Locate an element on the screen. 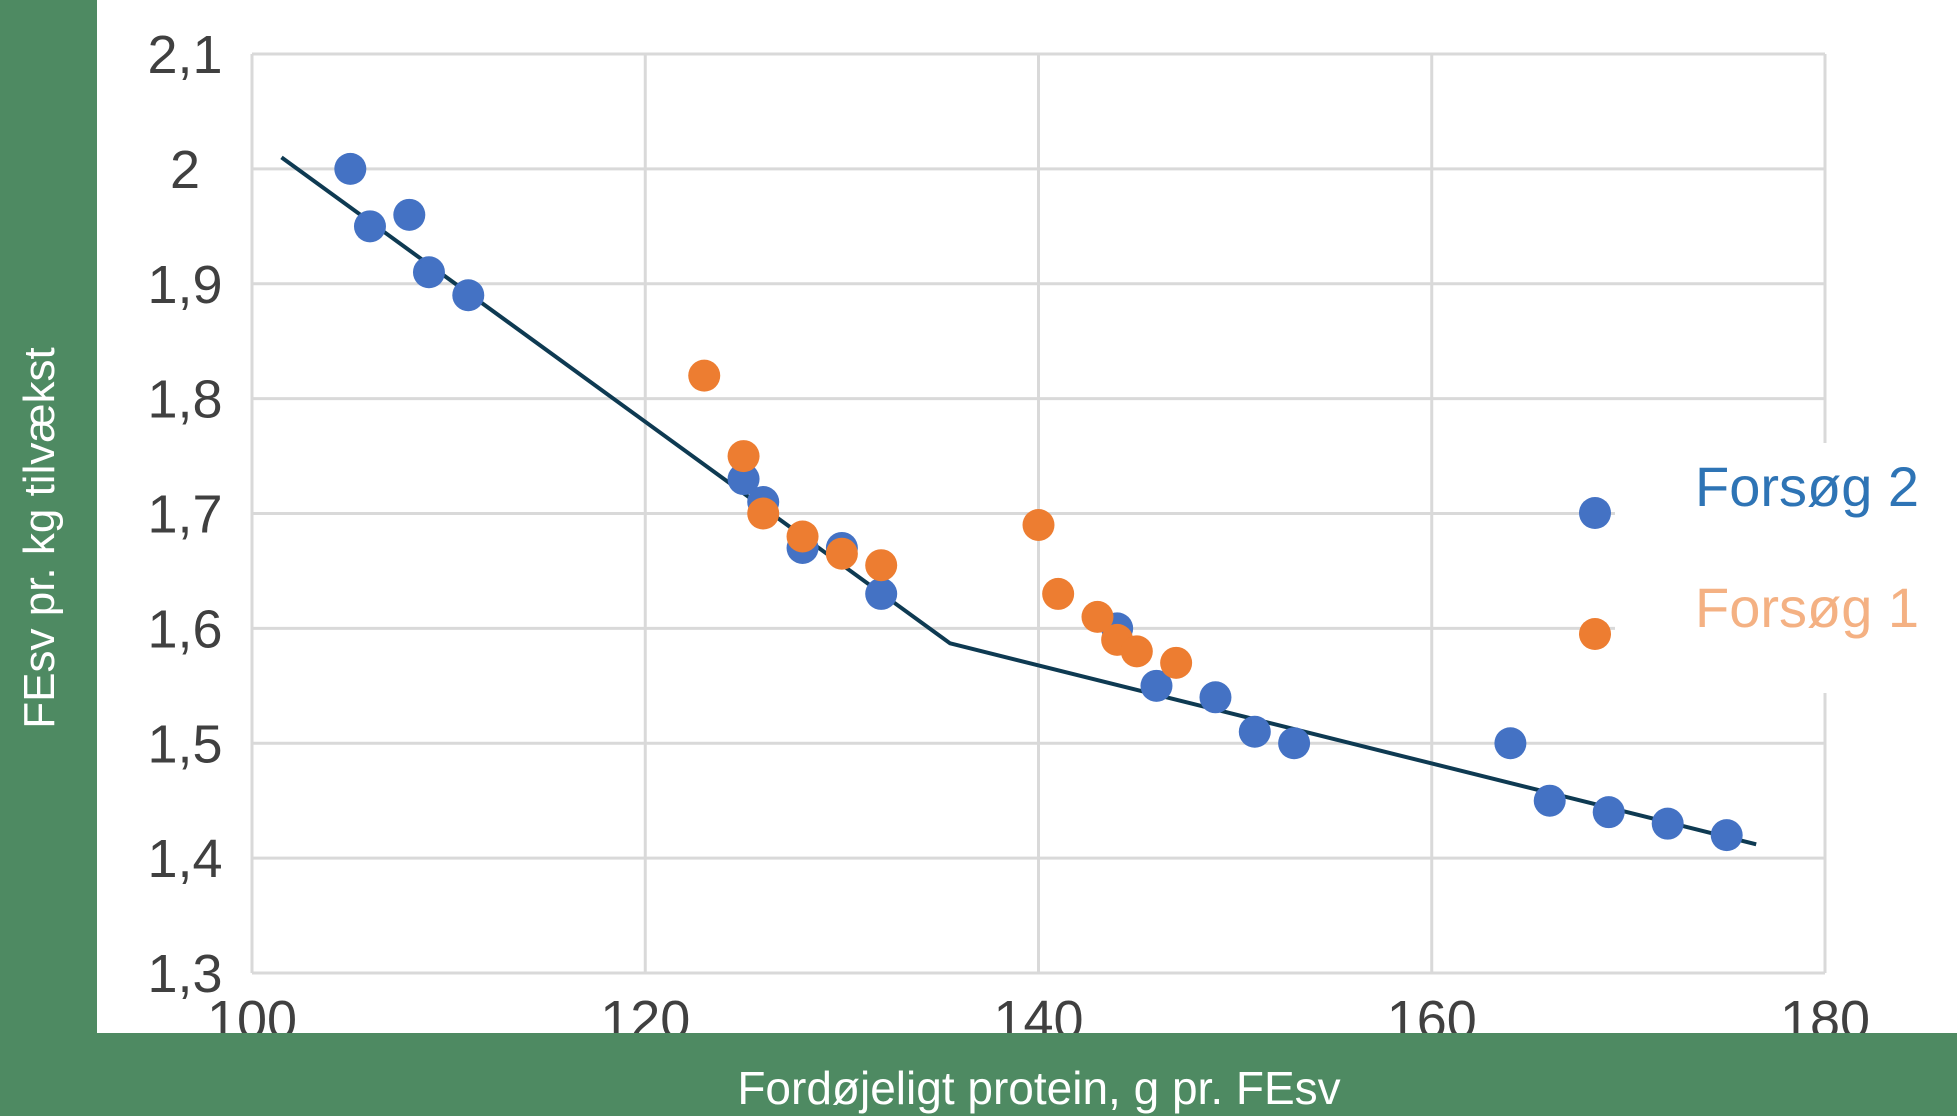 The image size is (1957, 1116). y-tick-label: 1,3 is located at coordinates (184, 974).